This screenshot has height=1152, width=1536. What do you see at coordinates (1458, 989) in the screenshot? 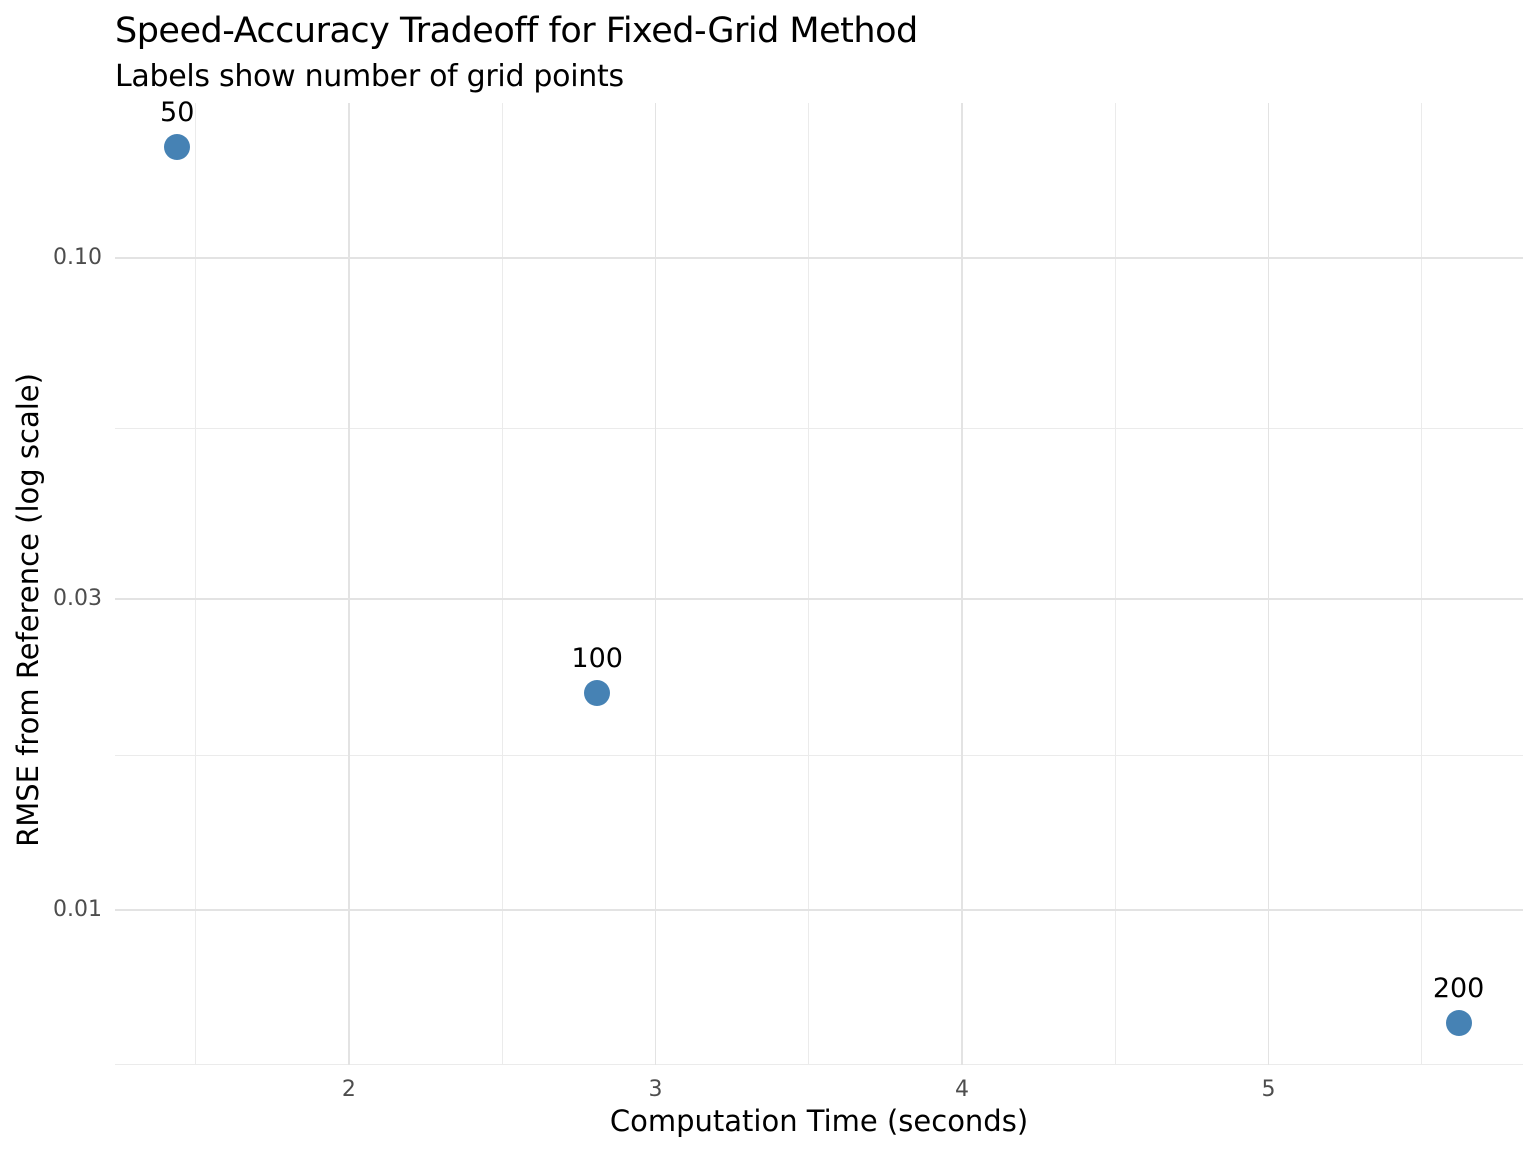
I see `data-point-label: 200` at bounding box center [1458, 989].